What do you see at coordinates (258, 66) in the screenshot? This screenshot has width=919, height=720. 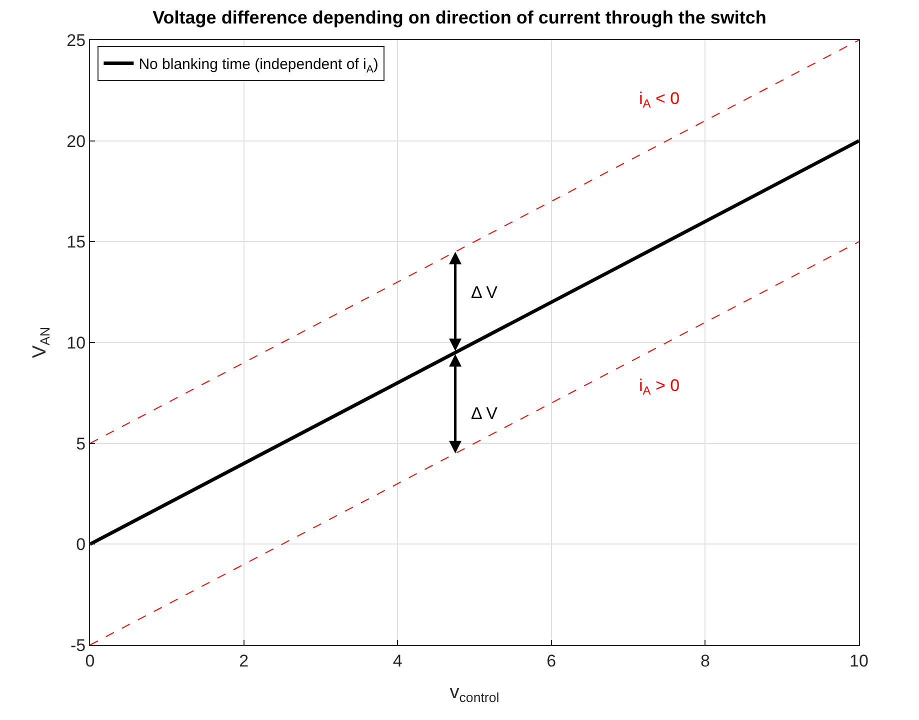 I see `legend-label: No blanking time (independent of i$_{A}$)` at bounding box center [258, 66].